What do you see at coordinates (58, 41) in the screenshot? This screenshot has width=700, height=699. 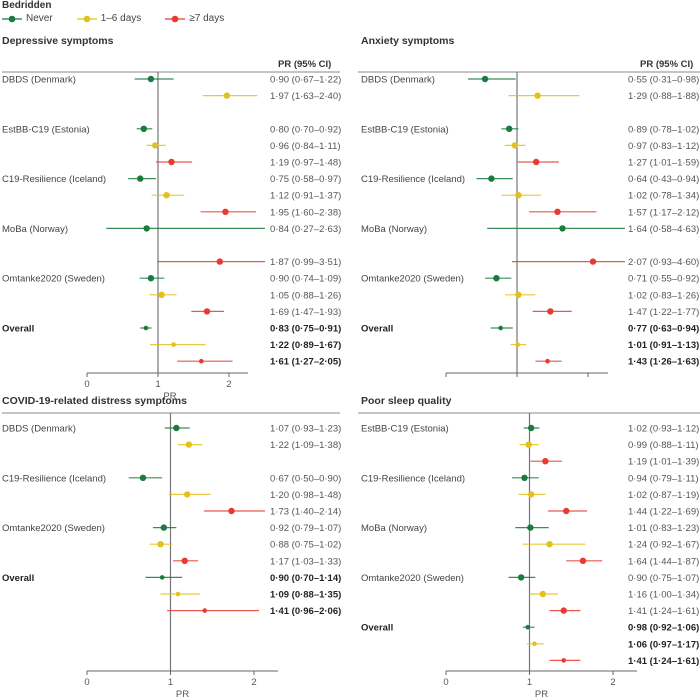 I see `panel-title: Depressive symptoms` at bounding box center [58, 41].